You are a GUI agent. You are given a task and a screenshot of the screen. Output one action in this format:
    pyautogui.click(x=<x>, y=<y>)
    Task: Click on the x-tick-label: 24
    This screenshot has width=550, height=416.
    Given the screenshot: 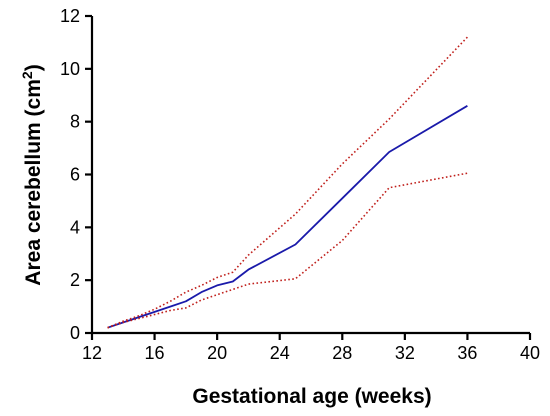 What is the action you would take?
    pyautogui.click(x=280, y=353)
    